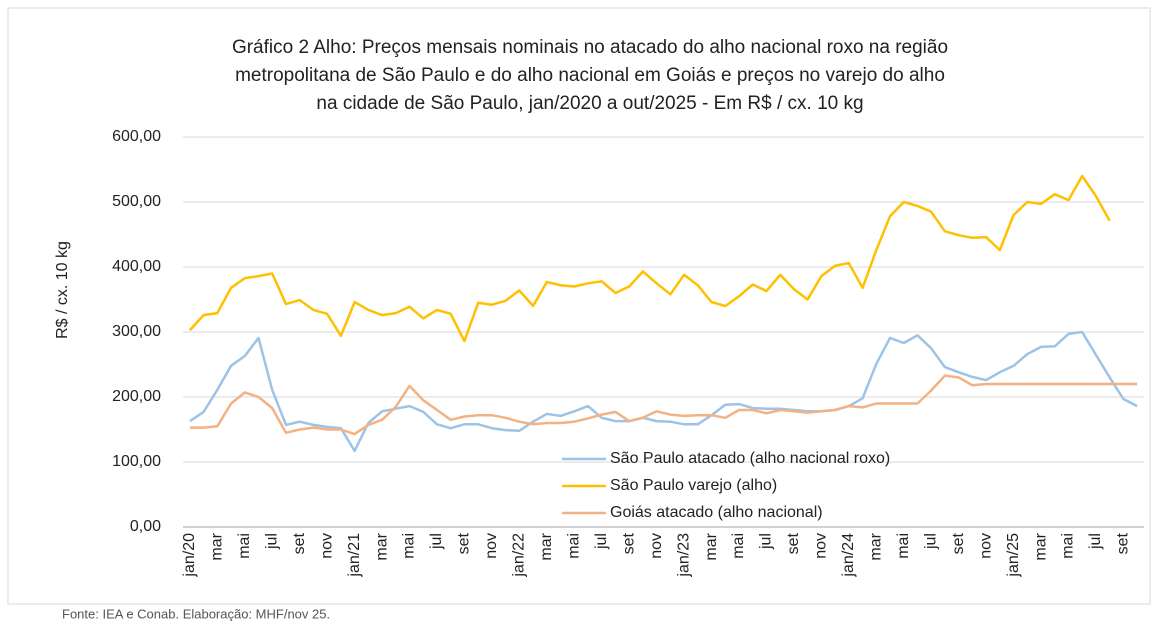 Image resolution: width=1166 pixels, height=627 pixels. Describe the element at coordinates (354, 555) in the screenshot. I see `x-tick-label: jan/21` at that location.